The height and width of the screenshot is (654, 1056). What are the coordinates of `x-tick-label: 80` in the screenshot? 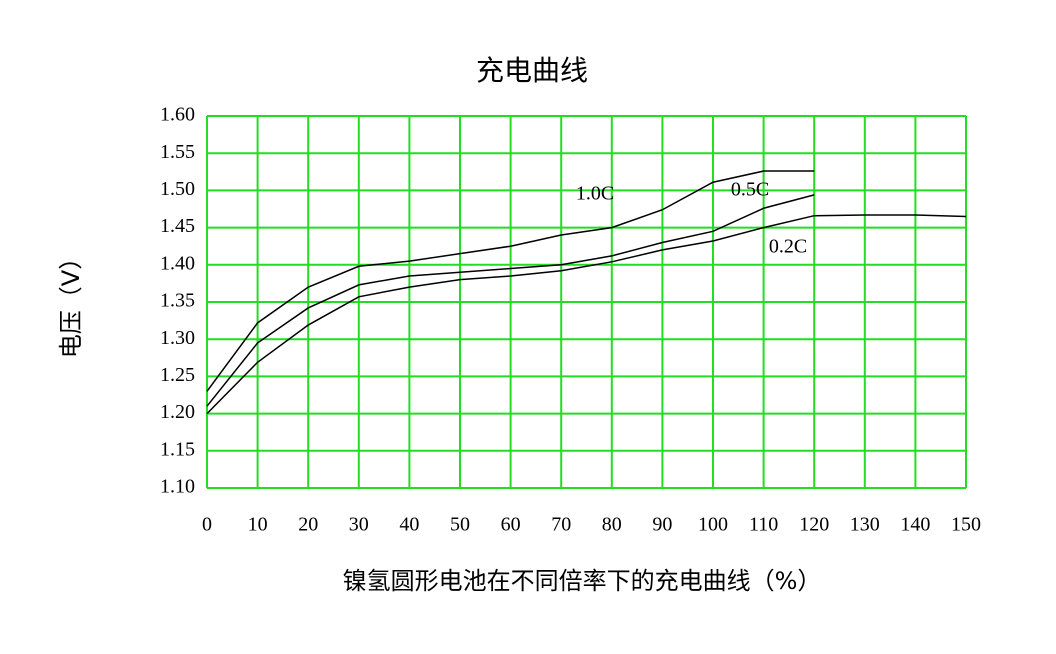 It's located at (612, 525).